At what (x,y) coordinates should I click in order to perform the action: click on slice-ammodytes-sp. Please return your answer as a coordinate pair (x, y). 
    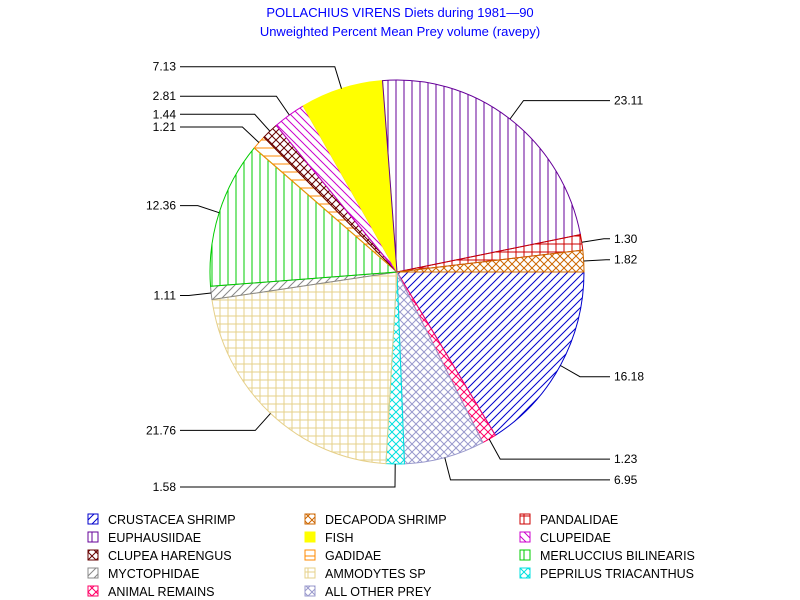
    Looking at the image, I should click on (304, 368).